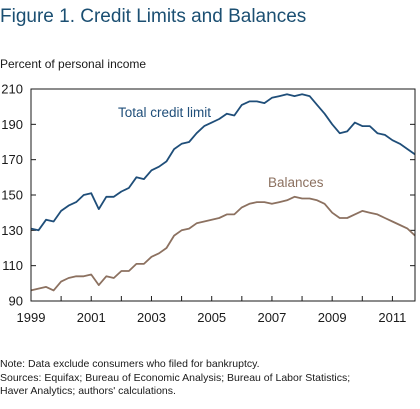 The image size is (420, 409). What do you see at coordinates (12, 230) in the screenshot?
I see `y-tick-label: 130` at bounding box center [12, 230].